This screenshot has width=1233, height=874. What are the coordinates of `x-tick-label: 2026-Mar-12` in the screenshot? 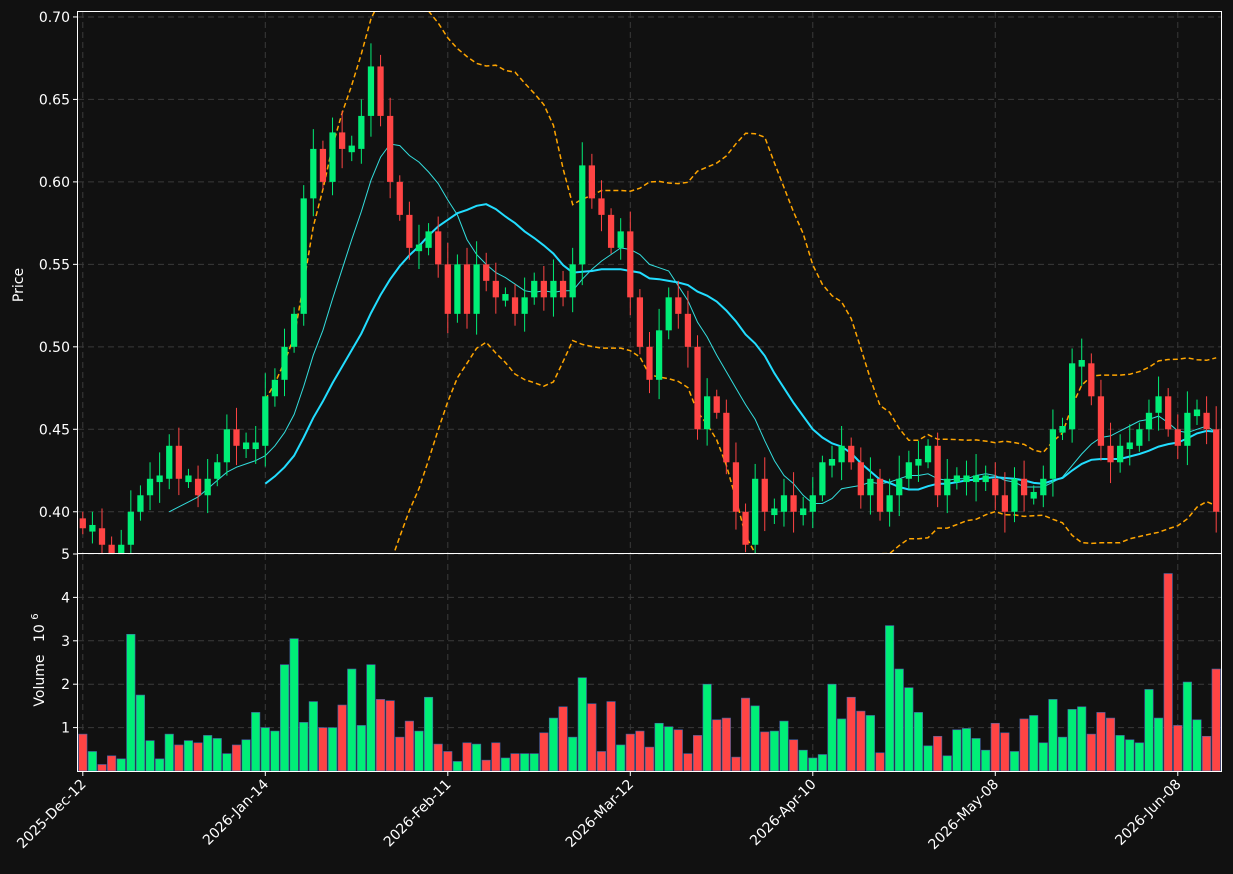 It's located at (600, 814).